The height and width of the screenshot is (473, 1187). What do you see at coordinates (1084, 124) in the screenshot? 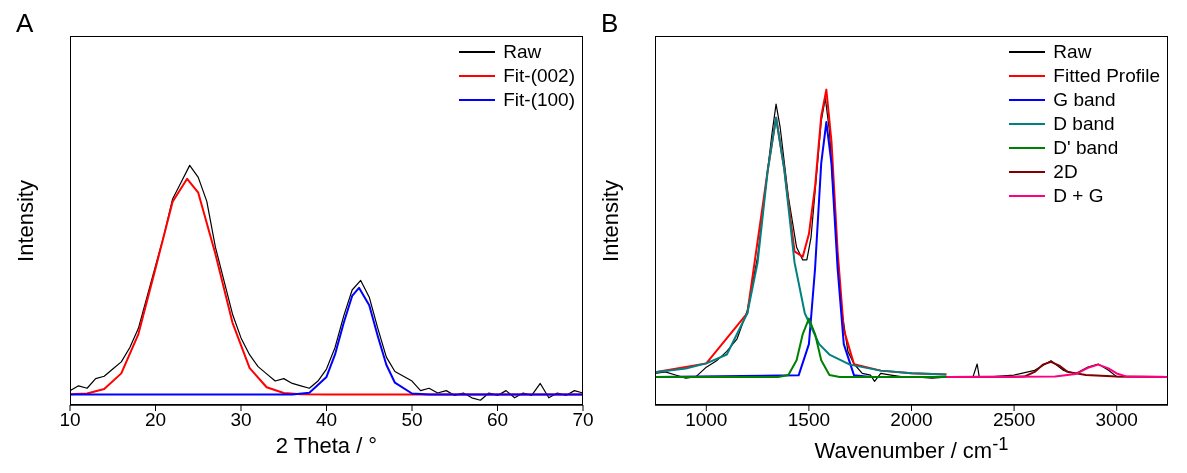
I see `legend-label: D band` at bounding box center [1084, 124].